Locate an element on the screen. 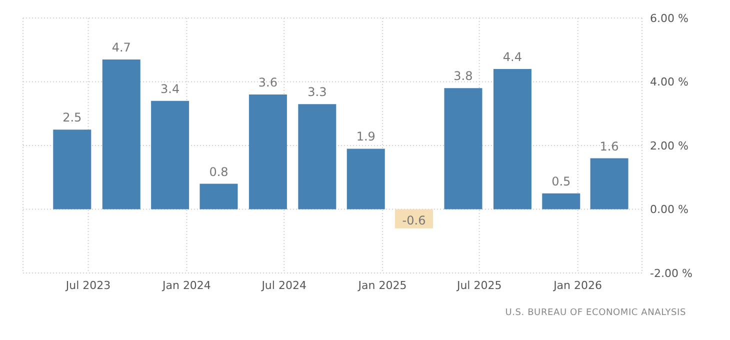 Image resolution: width=730 pixels, height=340 pixels. y-tick-label: 6.00 % is located at coordinates (669, 18).